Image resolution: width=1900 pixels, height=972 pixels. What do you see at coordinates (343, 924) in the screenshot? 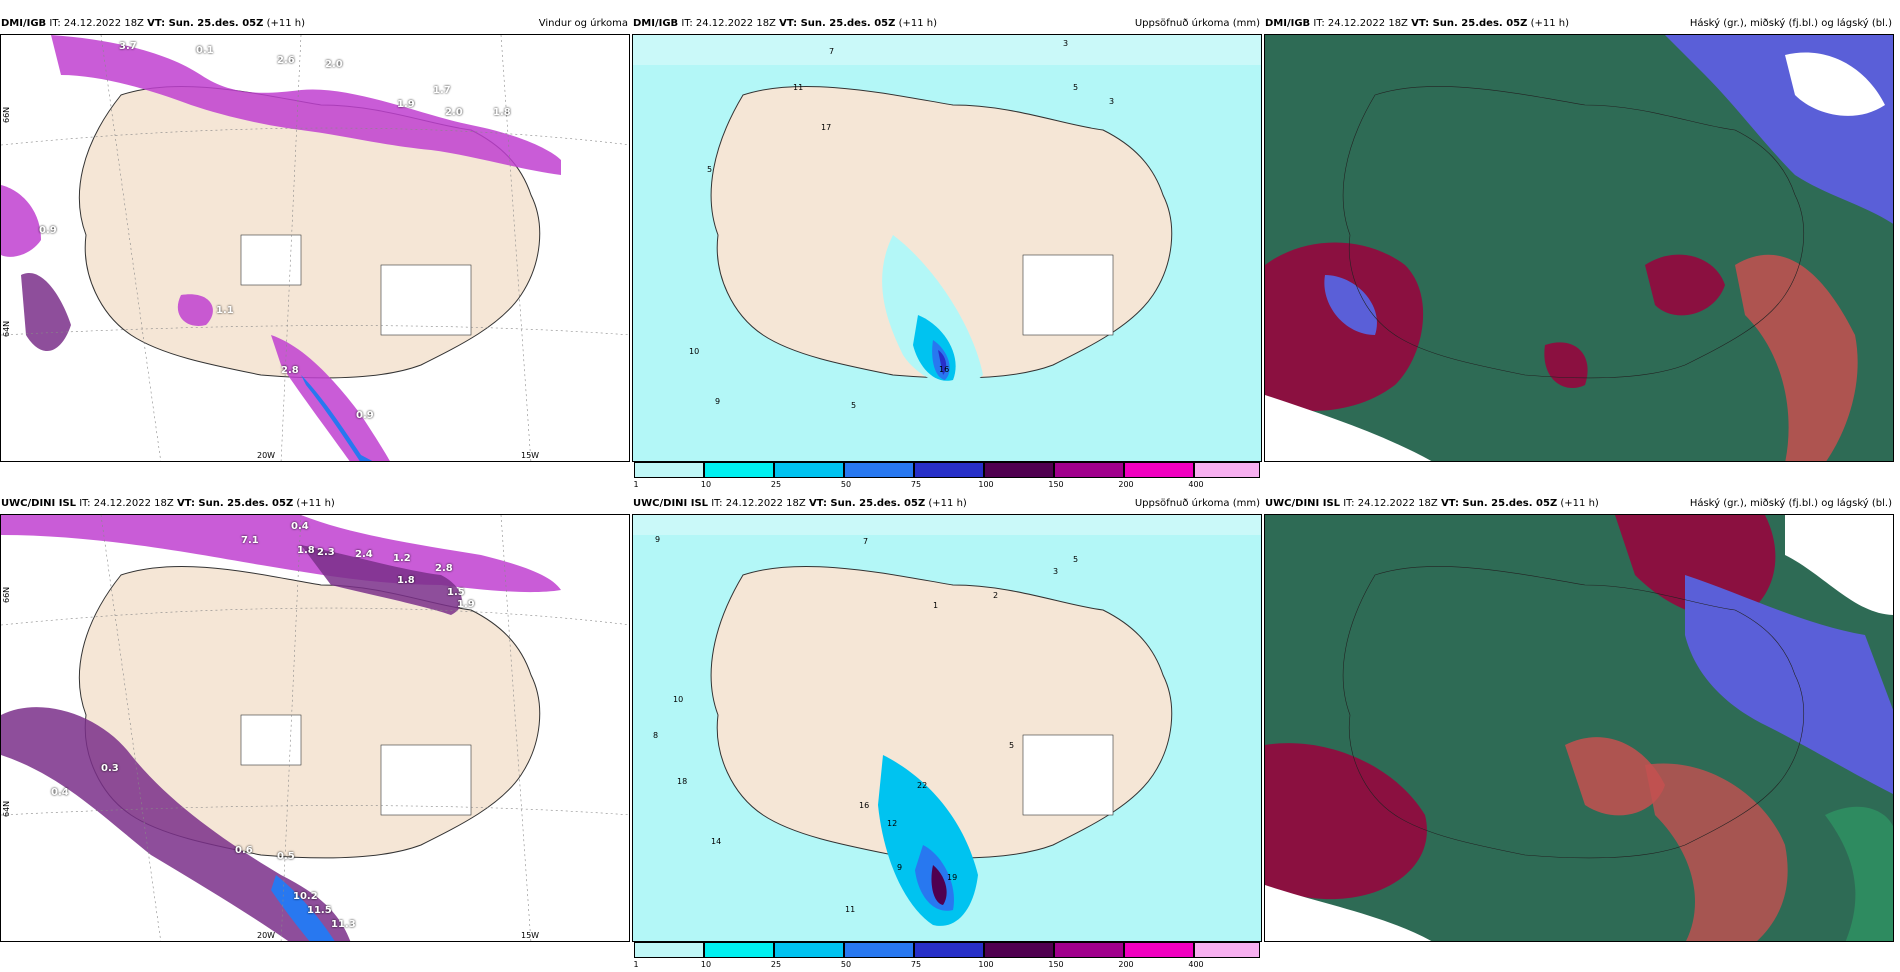
I see `wind-label: 11.3` at bounding box center [343, 924].